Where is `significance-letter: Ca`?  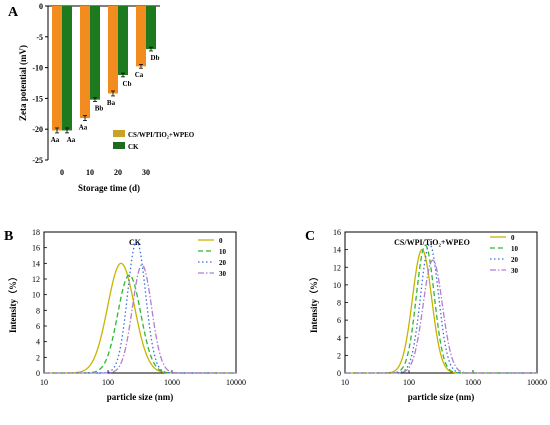 significance-letter: Ca is located at coordinates (139, 75).